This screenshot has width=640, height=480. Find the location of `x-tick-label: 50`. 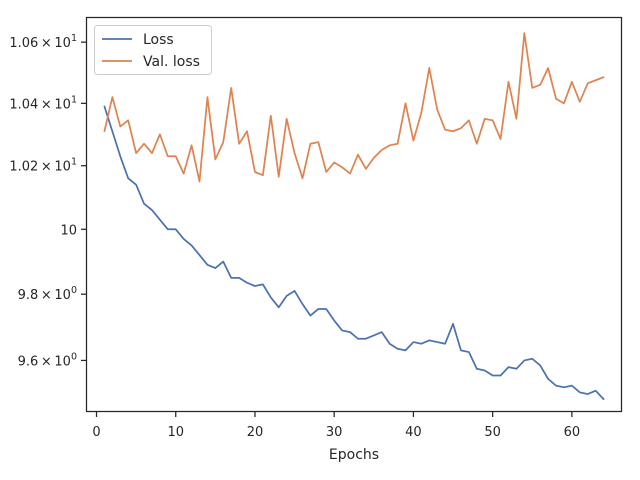

x-tick-label: 50 is located at coordinates (492, 432).